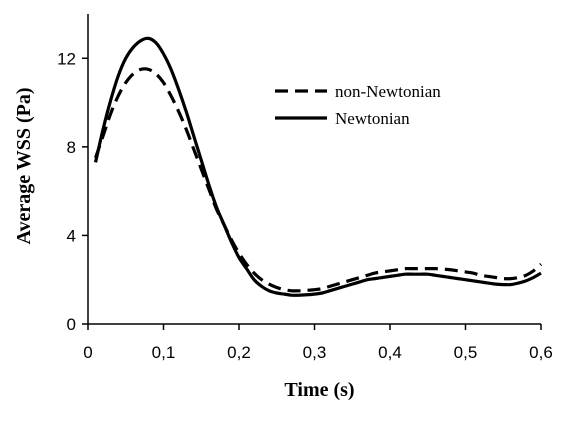 The image size is (570, 424). What do you see at coordinates (319, 390) in the screenshot?
I see `x-axis-title: Time (s)` at bounding box center [319, 390].